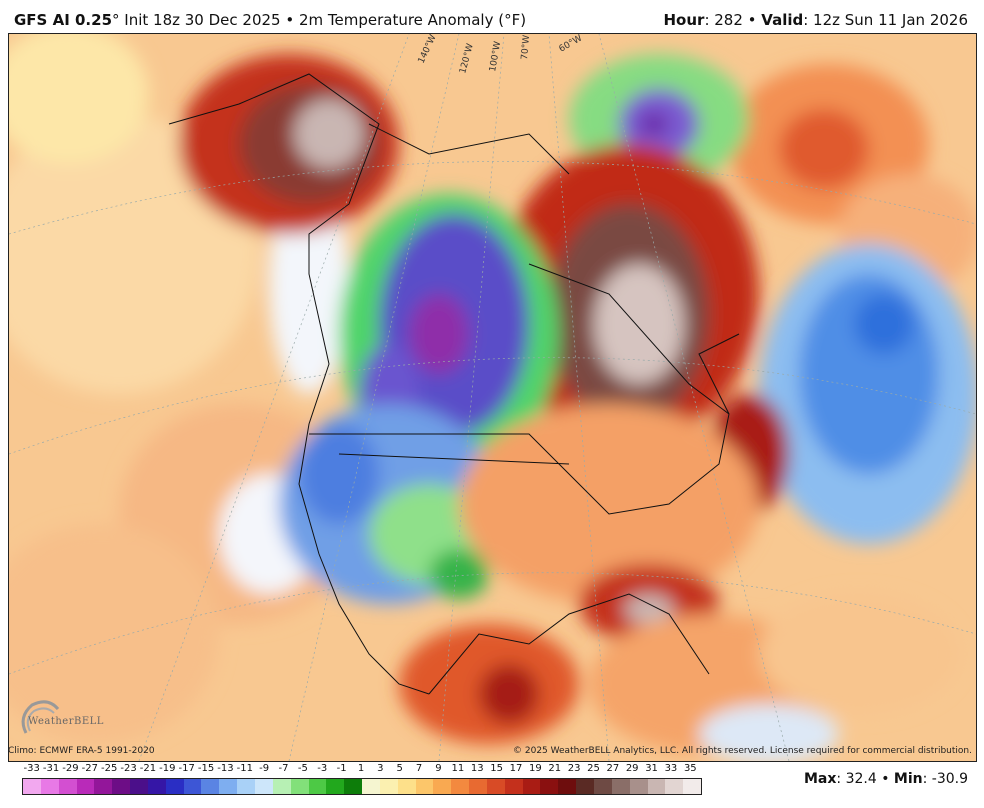  I want to click on scale-tick-label: 7, so click(419, 768).